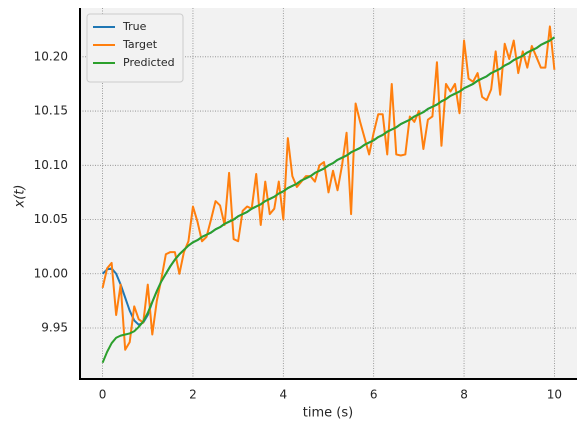 This screenshot has height=432, width=585. I want to click on x-tick-label: 4, so click(283, 395).